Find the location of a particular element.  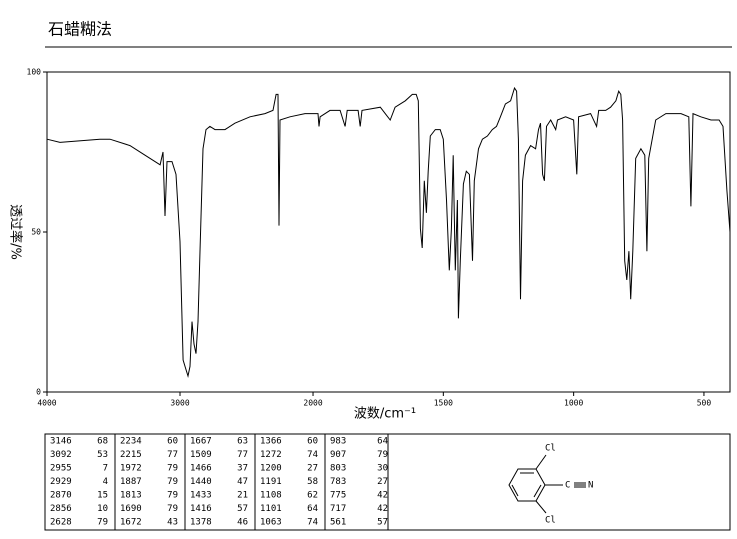

peak-transmittance: 68 is located at coordinates (102, 442).